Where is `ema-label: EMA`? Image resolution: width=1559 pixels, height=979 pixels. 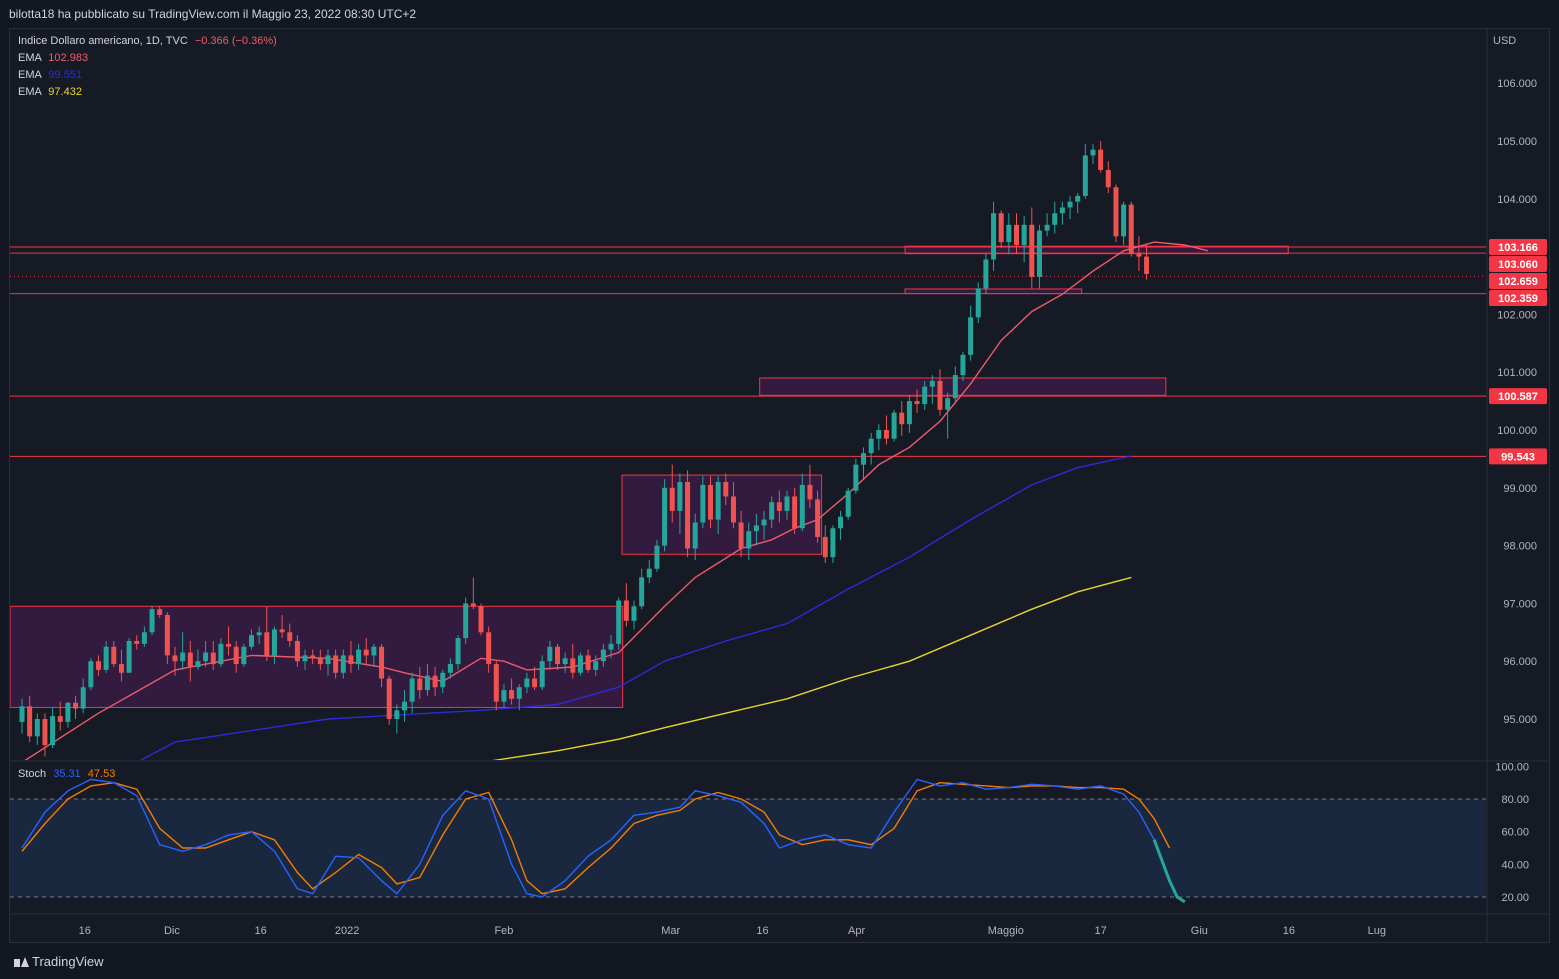 ema-label: EMA is located at coordinates (30, 92).